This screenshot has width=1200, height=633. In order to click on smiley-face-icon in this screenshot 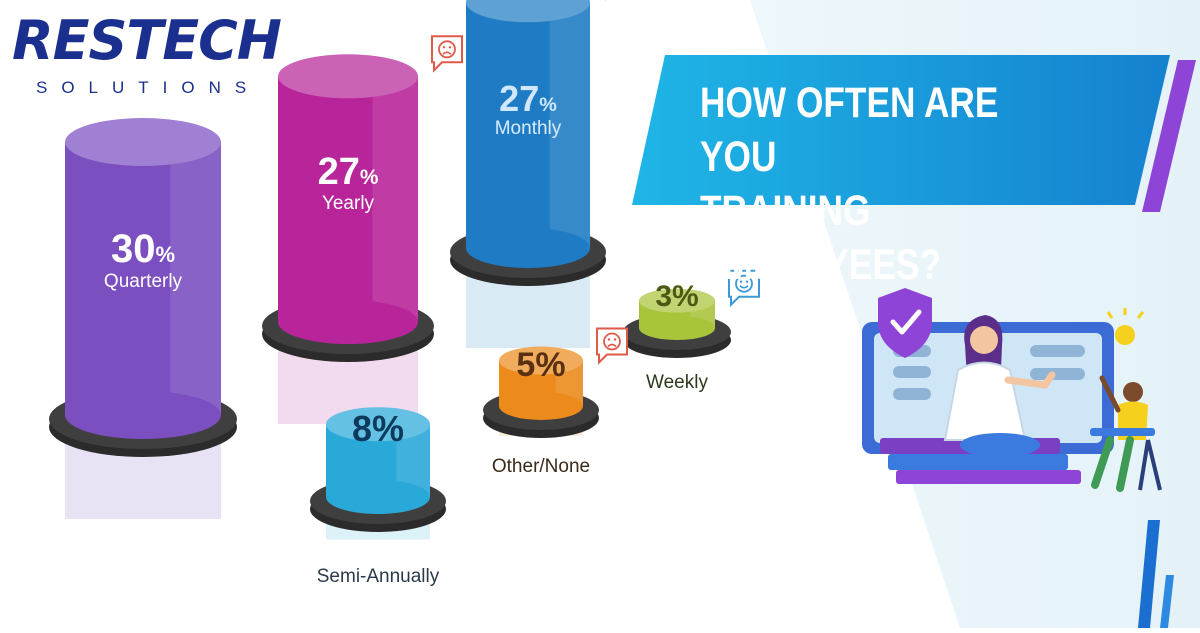, I will do `click(744, 288)`.